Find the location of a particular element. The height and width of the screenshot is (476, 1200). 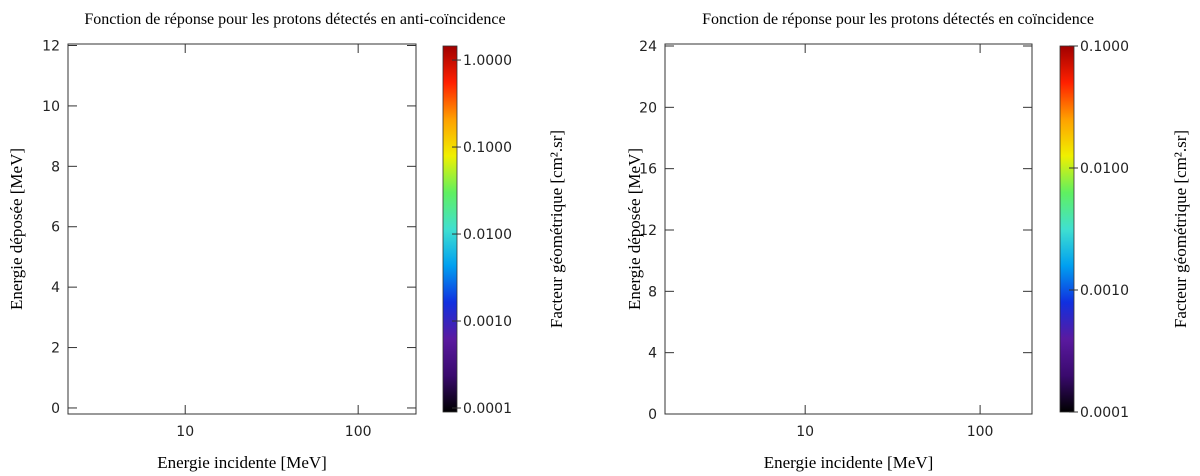

colorbar-tick-label: 1.0000 is located at coordinates (487, 61).